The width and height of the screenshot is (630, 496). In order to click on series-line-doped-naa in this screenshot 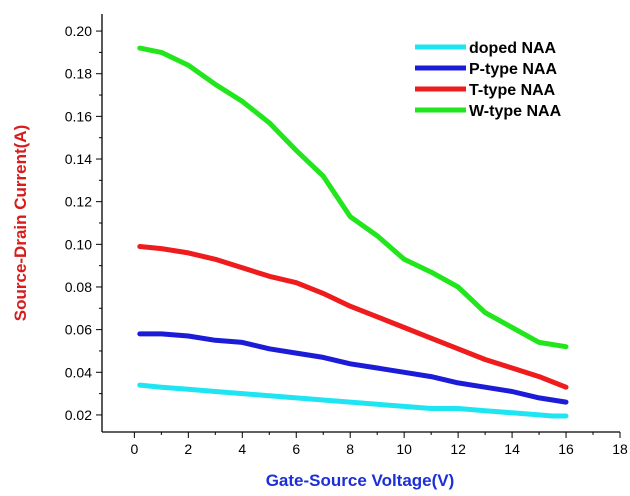, I will do `click(353, 400)`.